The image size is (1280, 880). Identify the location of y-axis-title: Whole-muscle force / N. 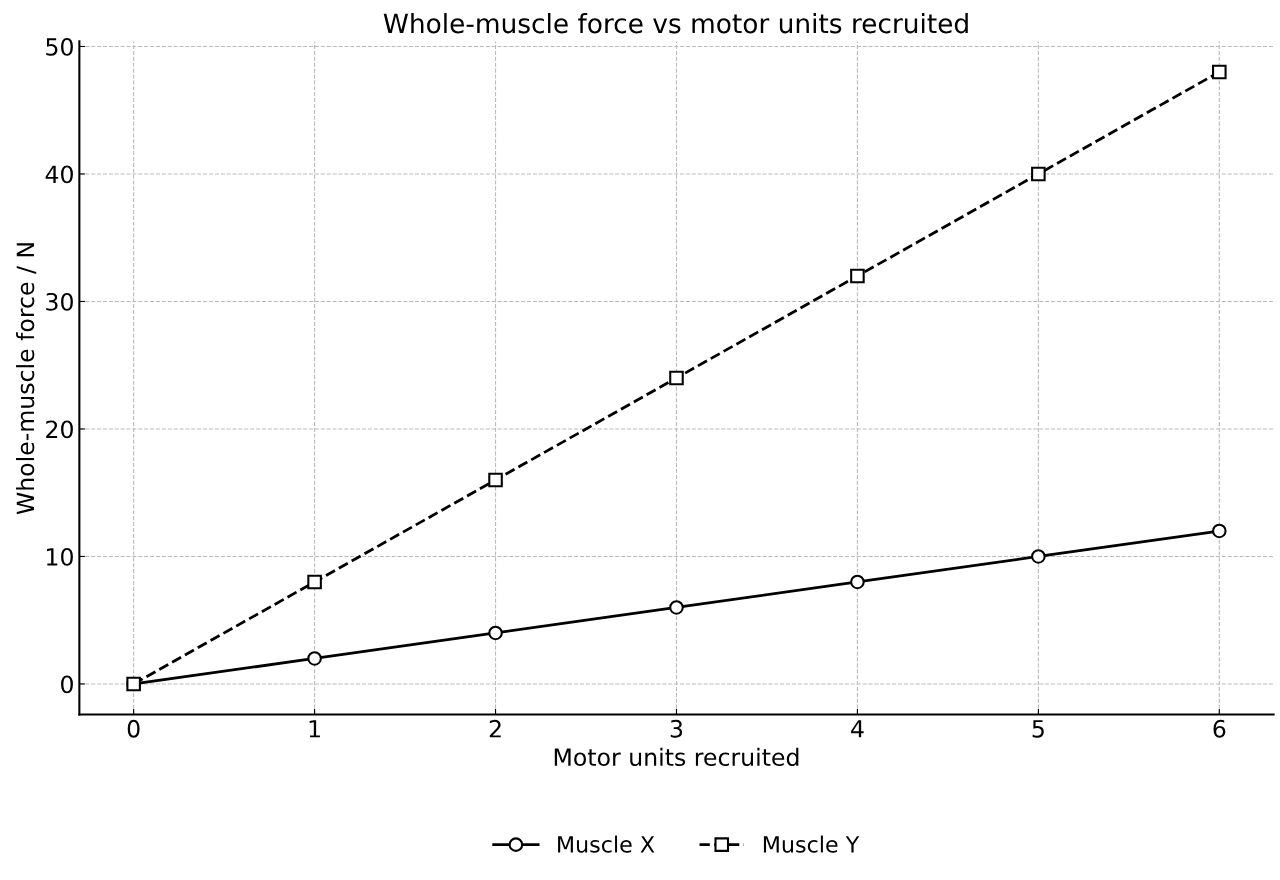
(26, 379).